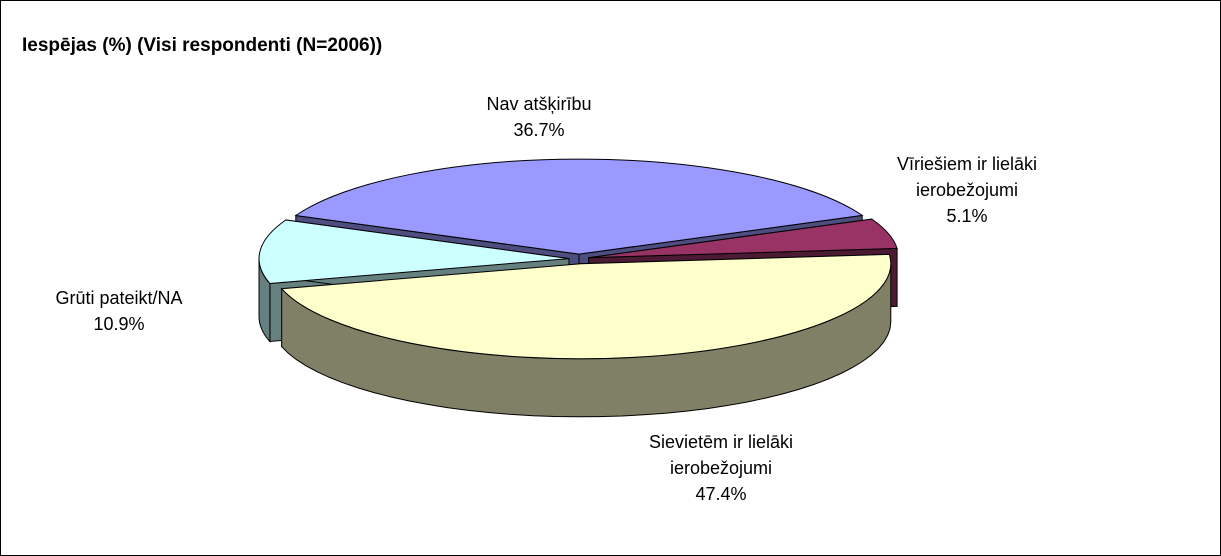 The width and height of the screenshot is (1221, 556). Describe the element at coordinates (721, 494) in the screenshot. I see `value-label: 47.4%` at that location.